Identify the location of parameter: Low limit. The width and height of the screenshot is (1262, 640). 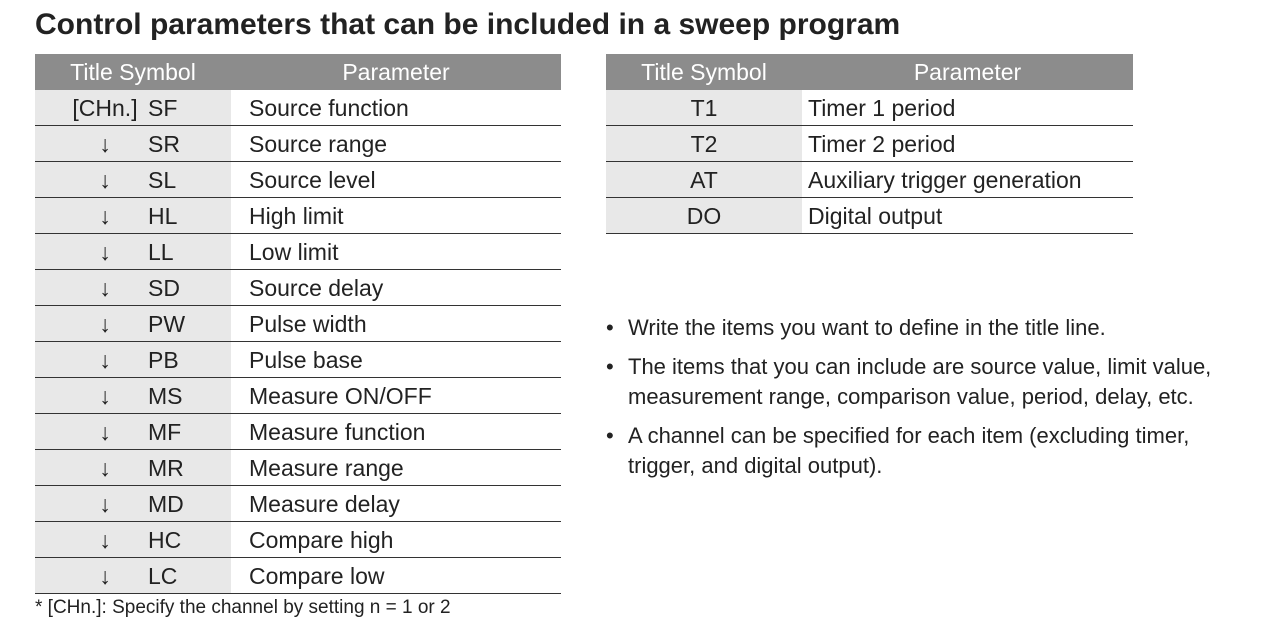
(294, 252).